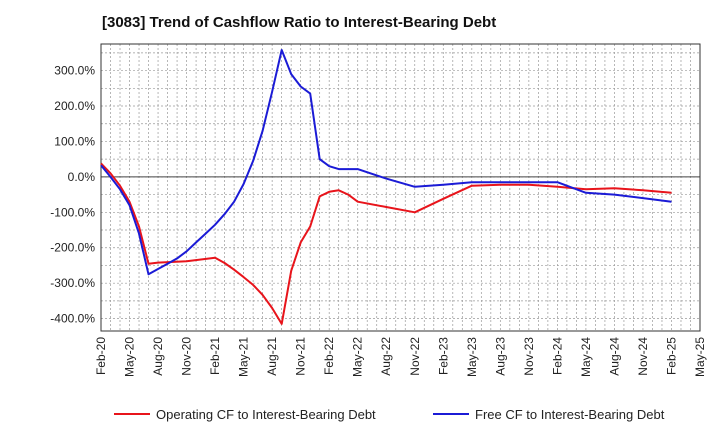  What do you see at coordinates (358, 357) in the screenshot?
I see `x-tick-label: May-22` at bounding box center [358, 357].